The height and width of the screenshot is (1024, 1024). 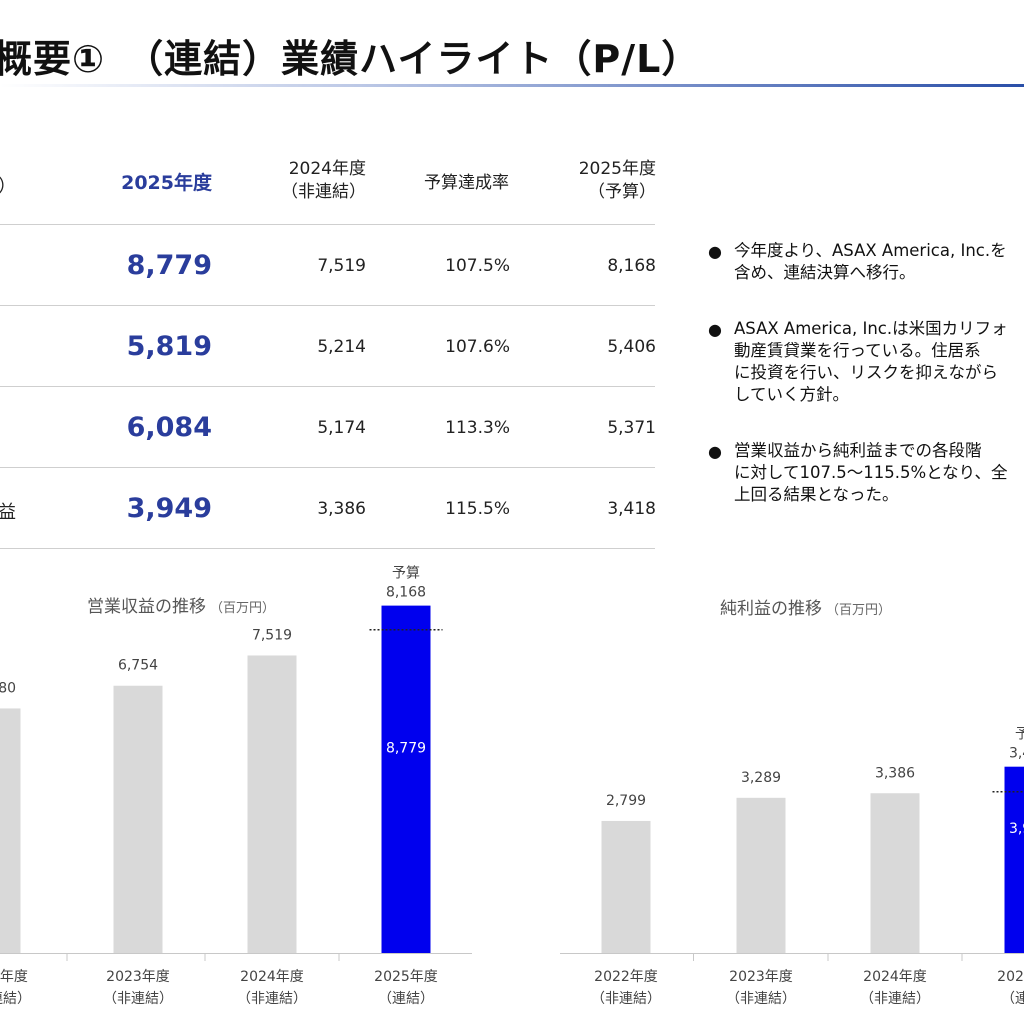 I want to click on col-header-achievement: 予算達成率, so click(x=466, y=183).